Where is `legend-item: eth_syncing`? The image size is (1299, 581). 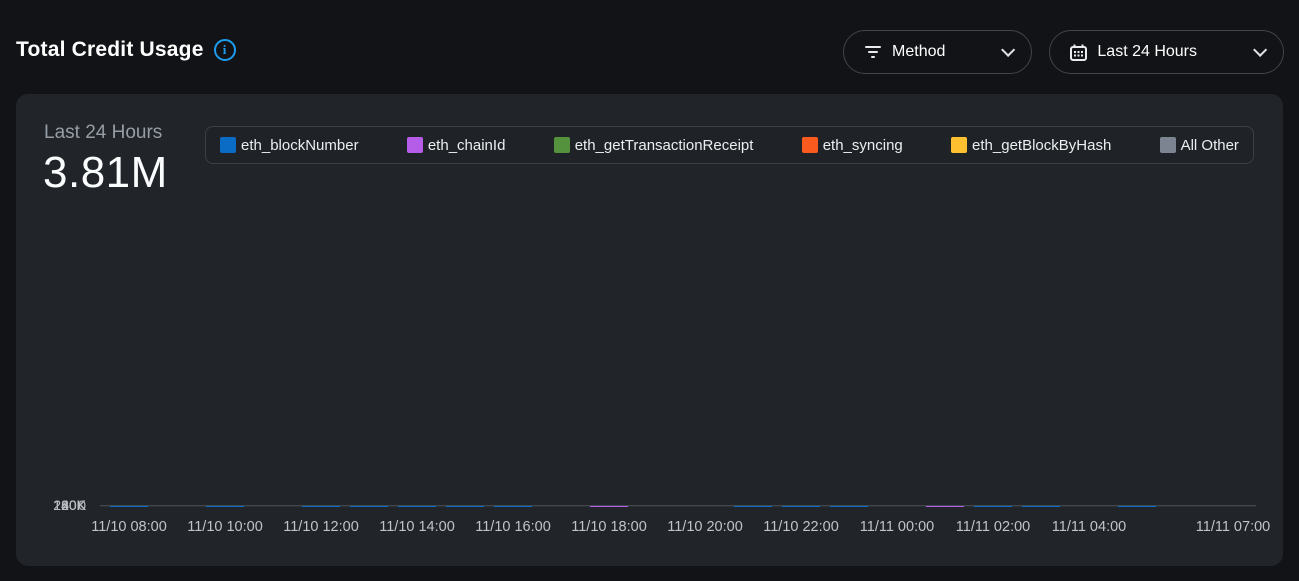
legend-item: eth_syncing is located at coordinates (852, 145).